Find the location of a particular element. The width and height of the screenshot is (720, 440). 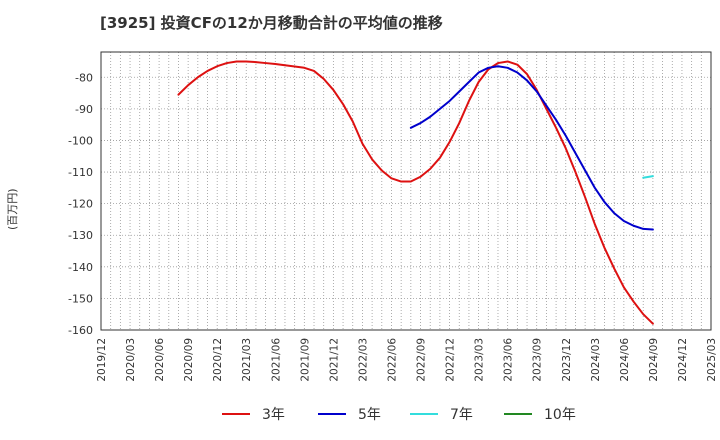

x-tick-label: 2020/03 is located at coordinates (131, 360).